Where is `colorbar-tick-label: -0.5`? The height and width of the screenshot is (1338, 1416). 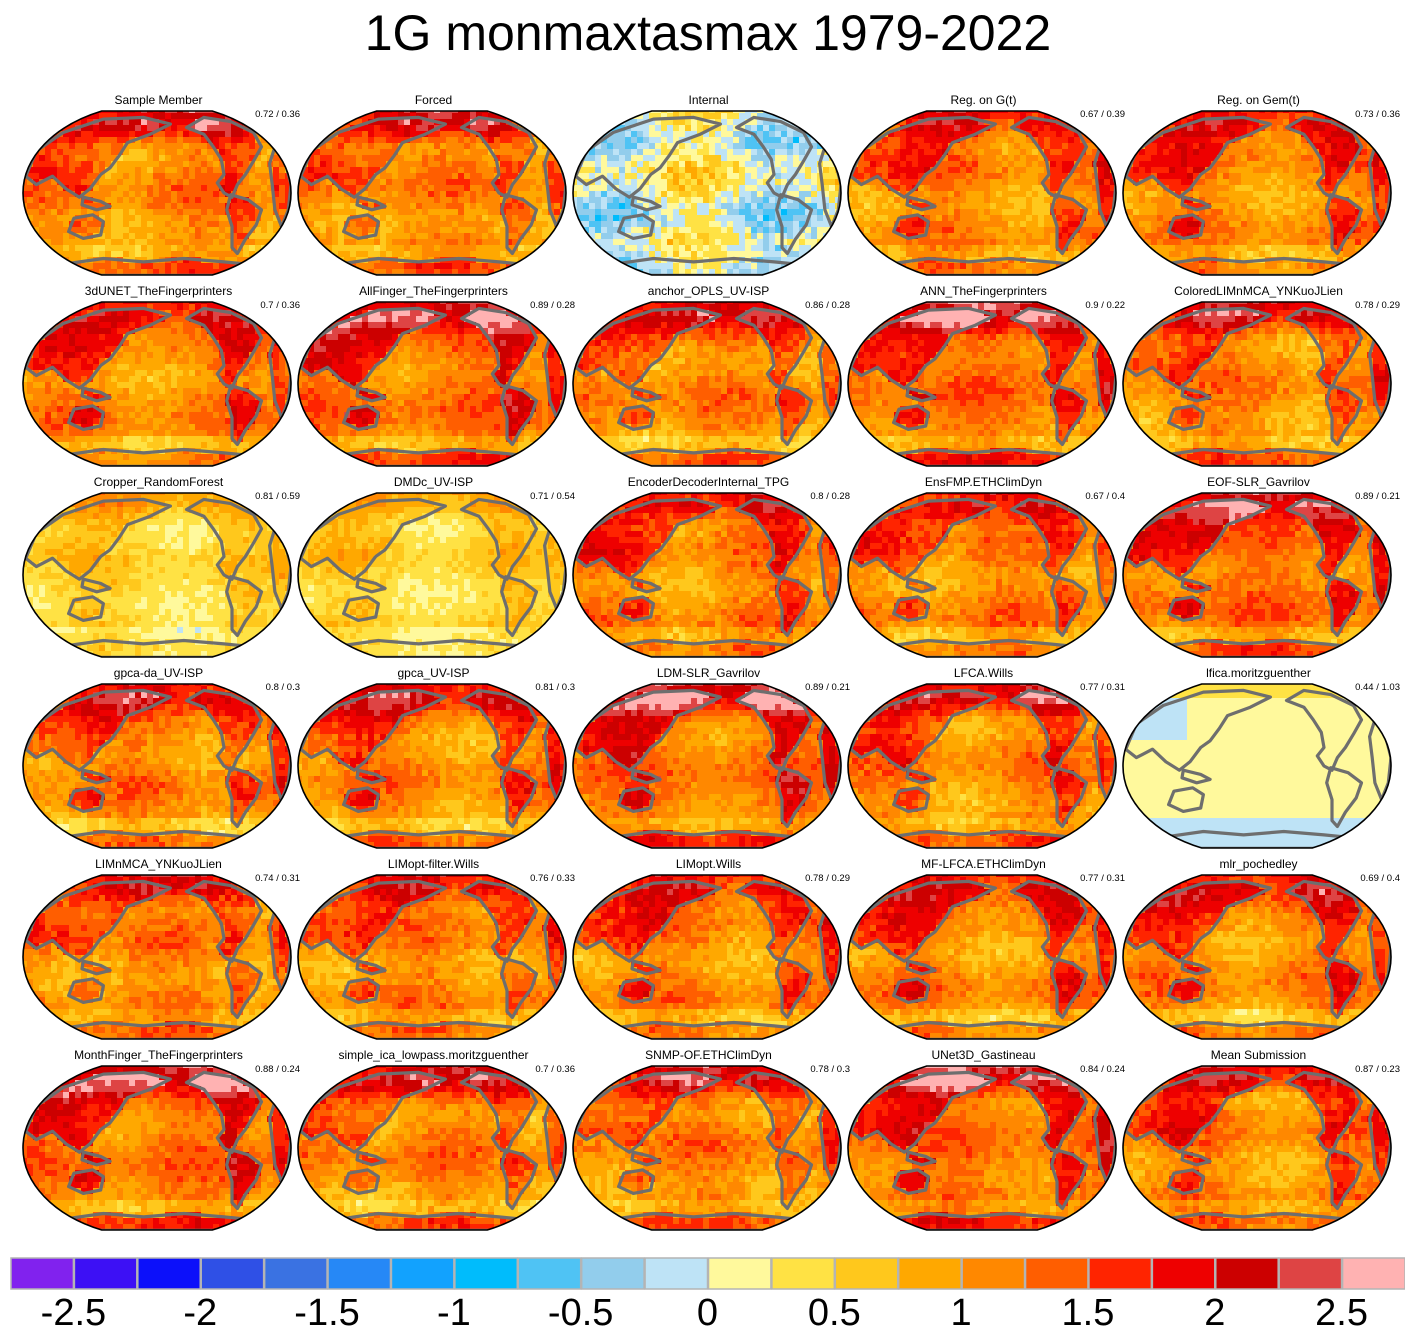 colorbar-tick-label: -0.5 is located at coordinates (580, 1313).